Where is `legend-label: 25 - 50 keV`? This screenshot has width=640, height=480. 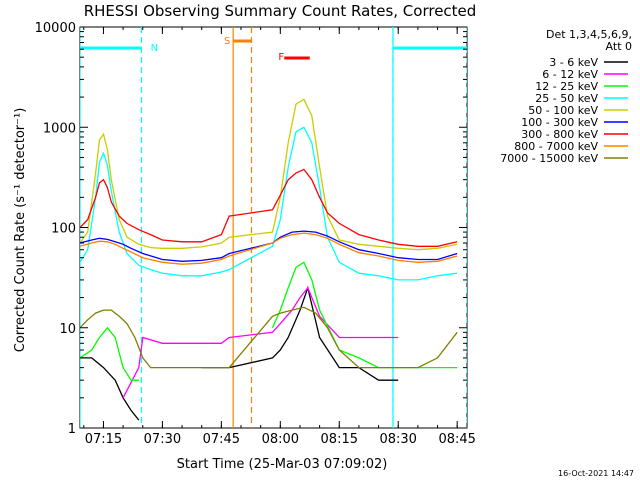
legend-label: 25 - 50 keV is located at coordinates (566, 98).